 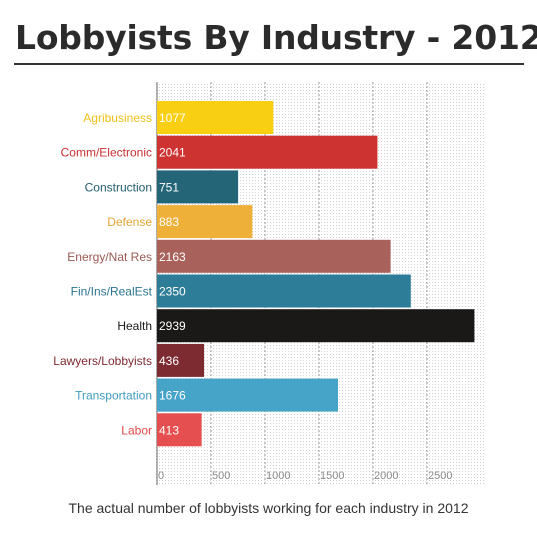 What do you see at coordinates (112, 292) in the screenshot?
I see `category-label: Fin/Ins/RealEst` at bounding box center [112, 292].